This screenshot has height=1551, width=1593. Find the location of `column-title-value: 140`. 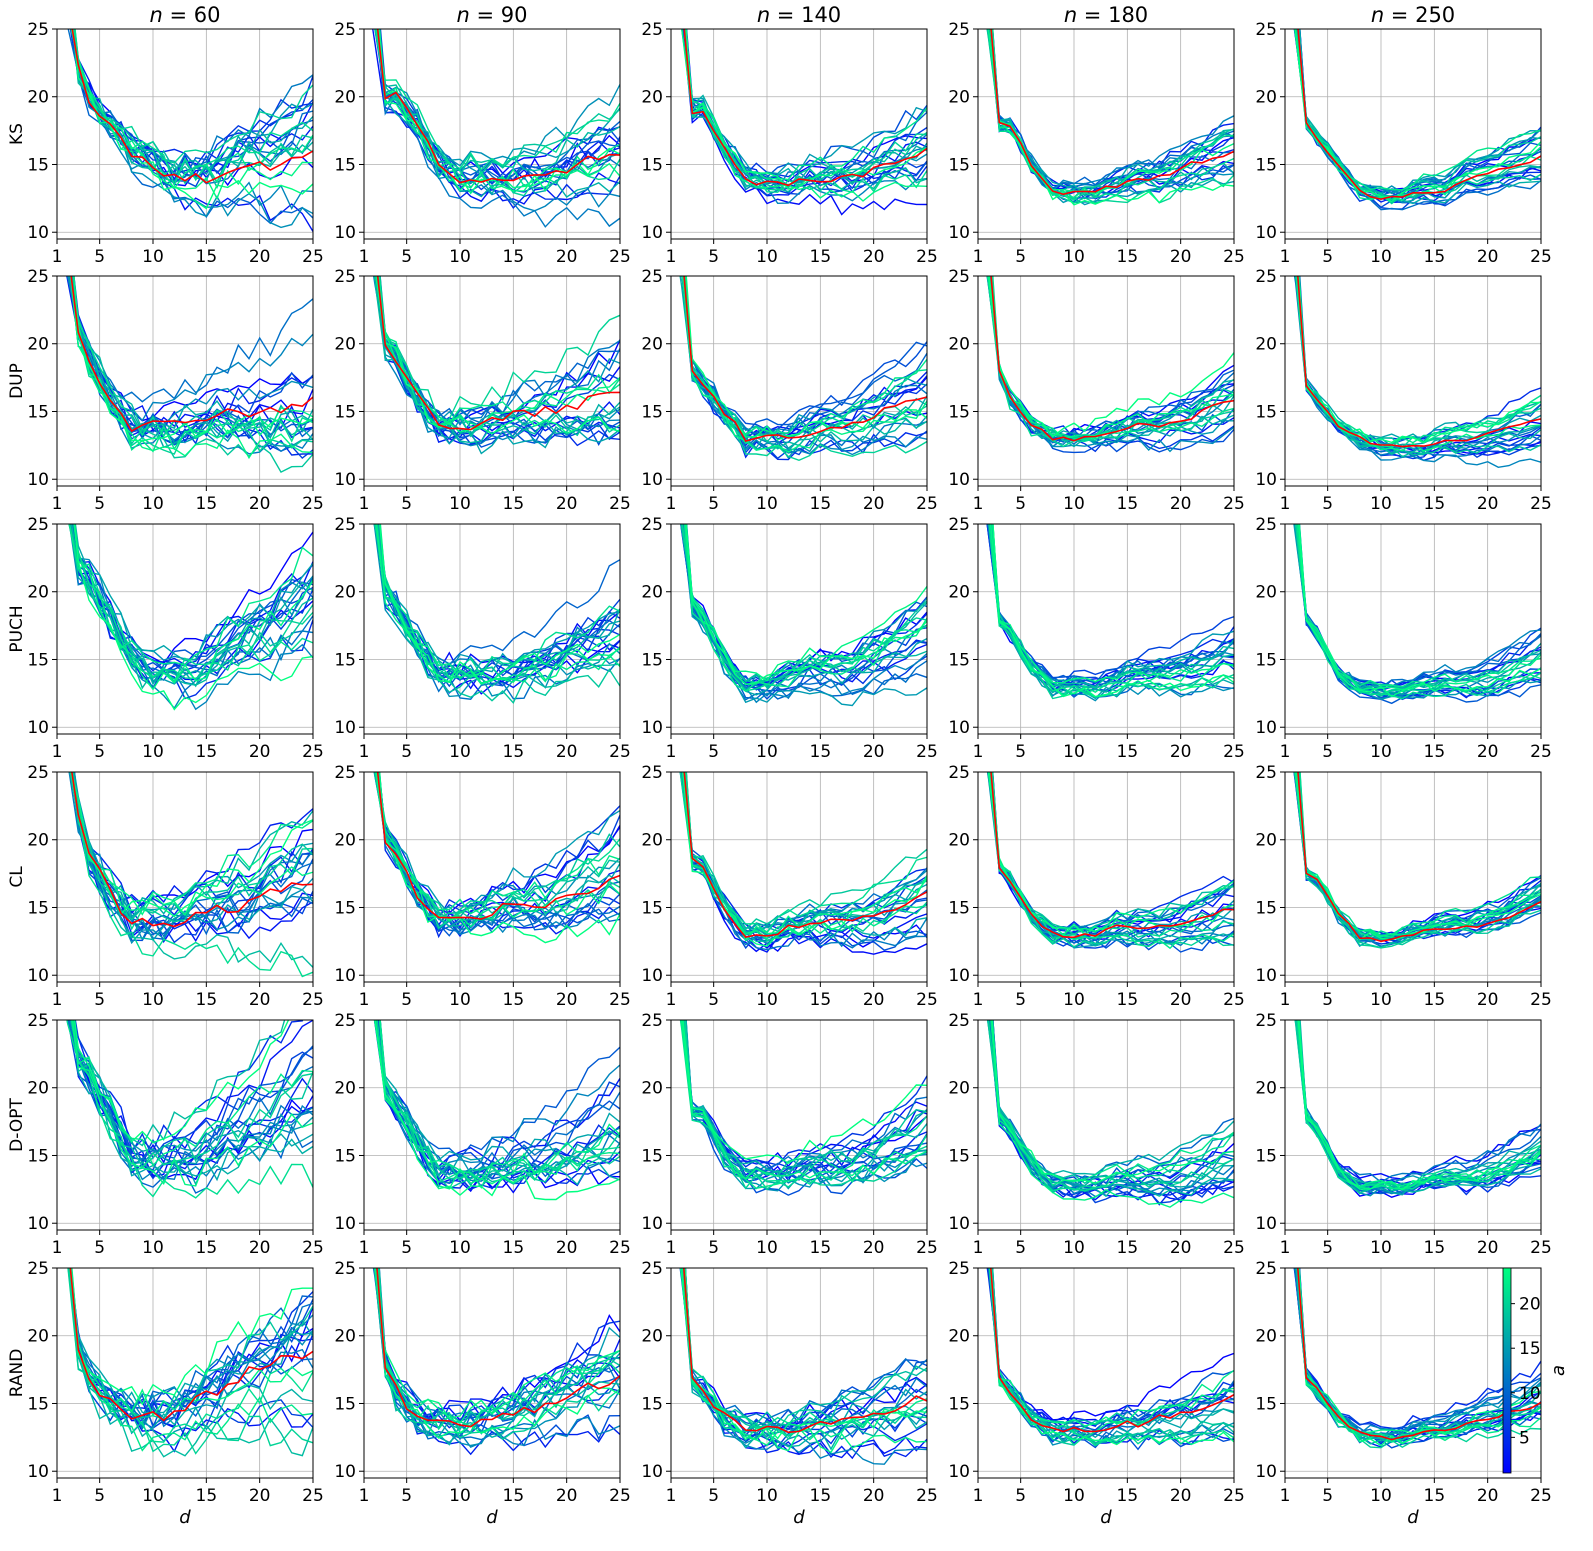

column-title-value: 140 is located at coordinates (821, 15).